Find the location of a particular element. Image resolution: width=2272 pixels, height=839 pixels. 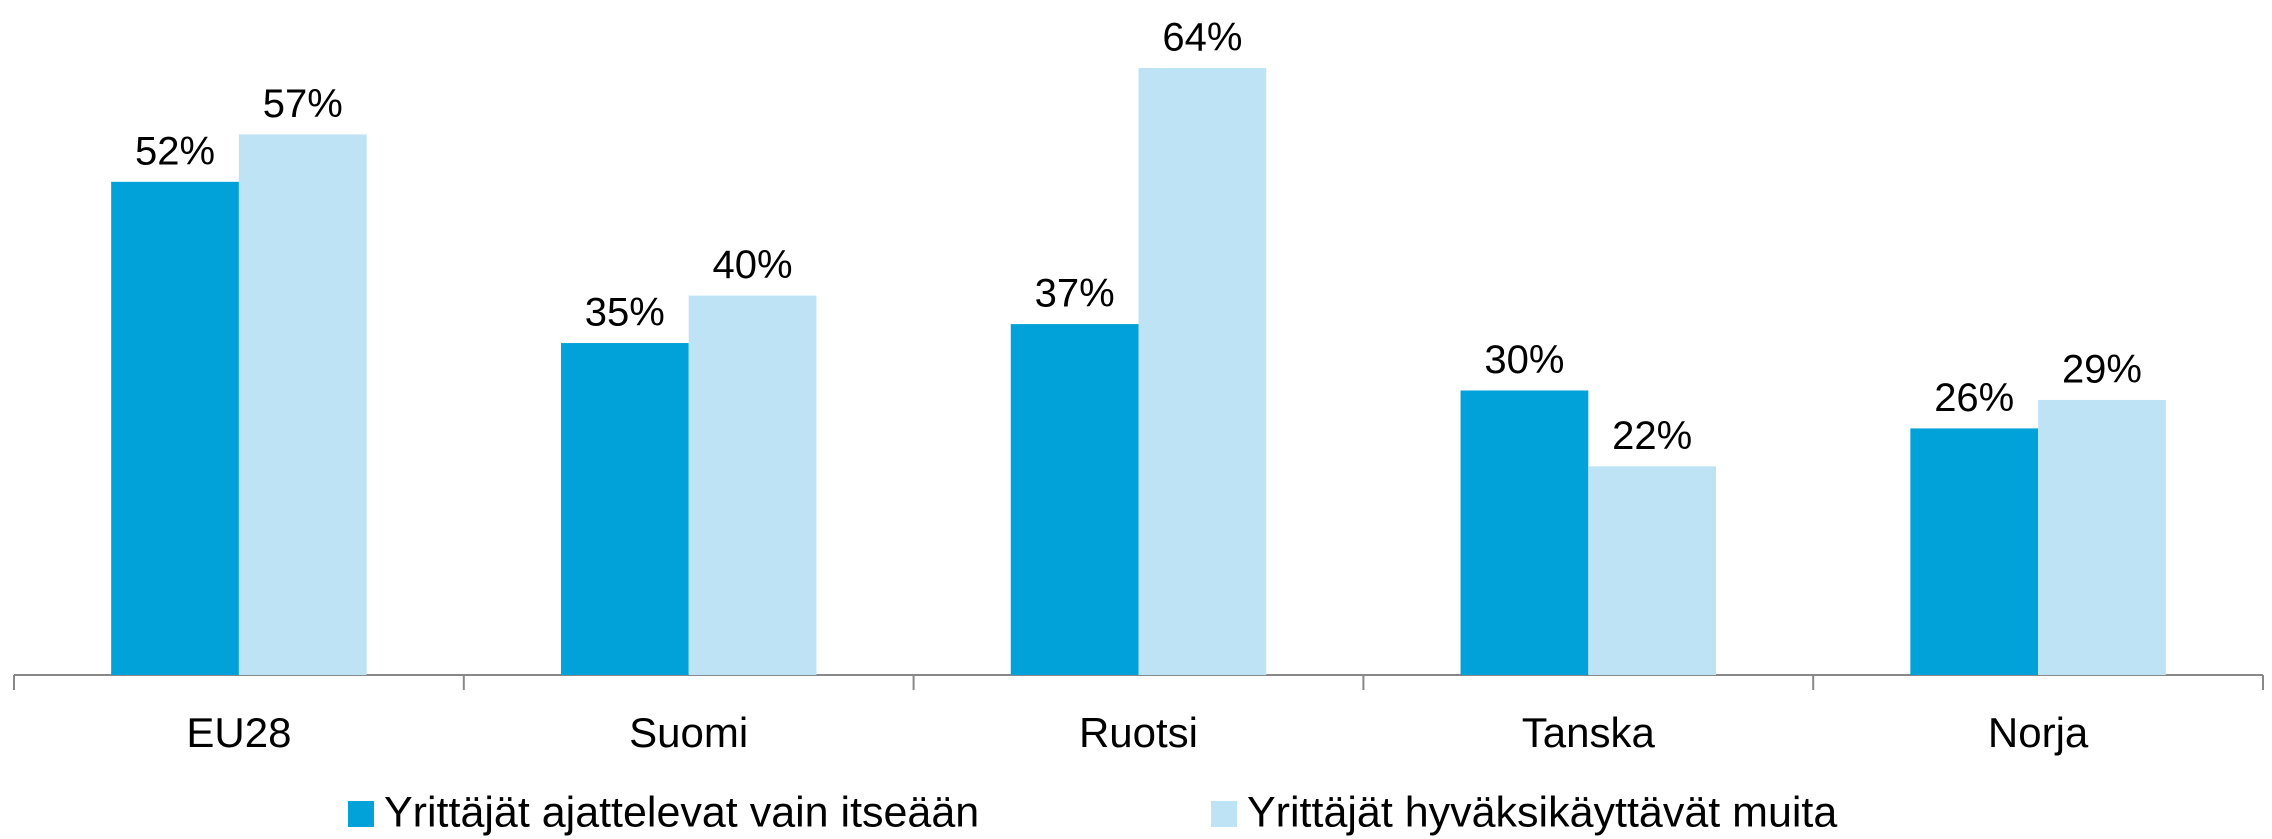

value-label: 64% is located at coordinates (1202, 38).